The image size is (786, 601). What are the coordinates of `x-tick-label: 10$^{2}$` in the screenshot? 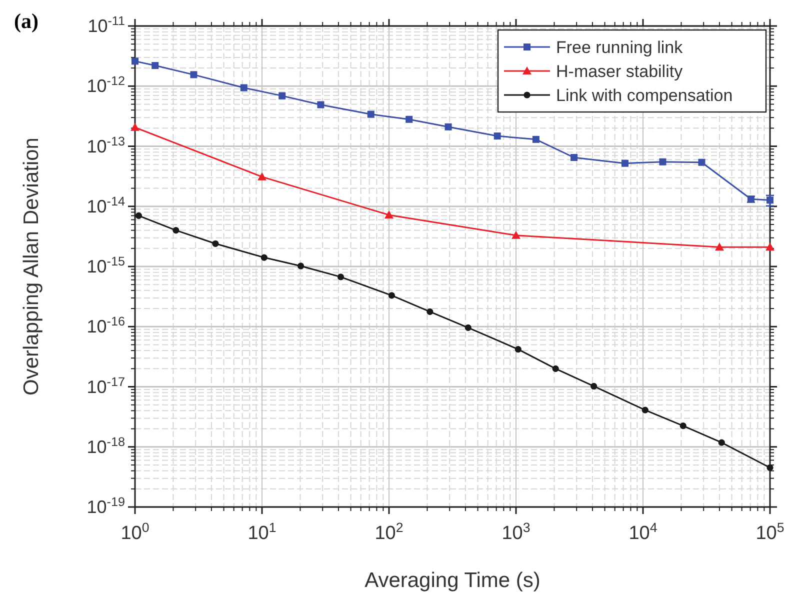 It's located at (389, 532).